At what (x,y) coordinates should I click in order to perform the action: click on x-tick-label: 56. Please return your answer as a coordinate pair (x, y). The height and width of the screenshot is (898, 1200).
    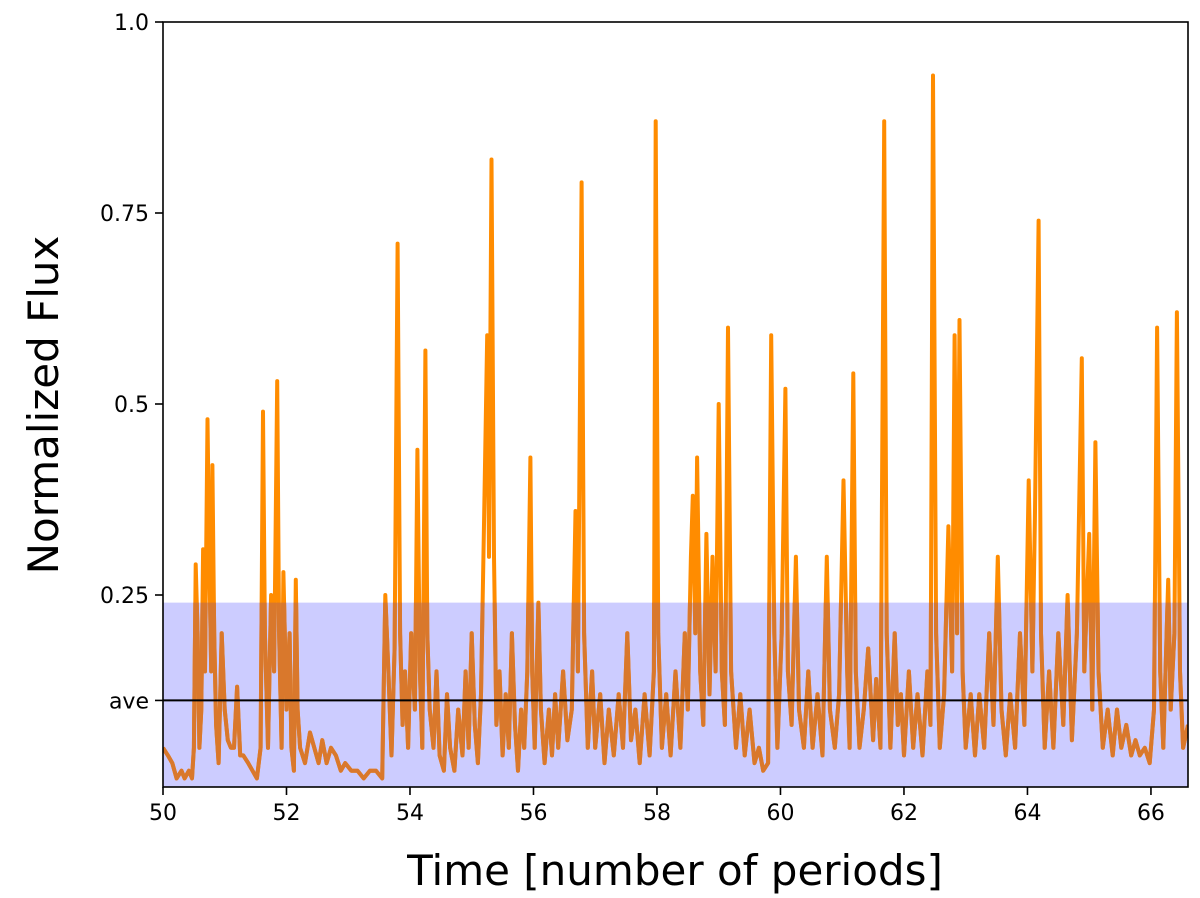
    Looking at the image, I should click on (533, 813).